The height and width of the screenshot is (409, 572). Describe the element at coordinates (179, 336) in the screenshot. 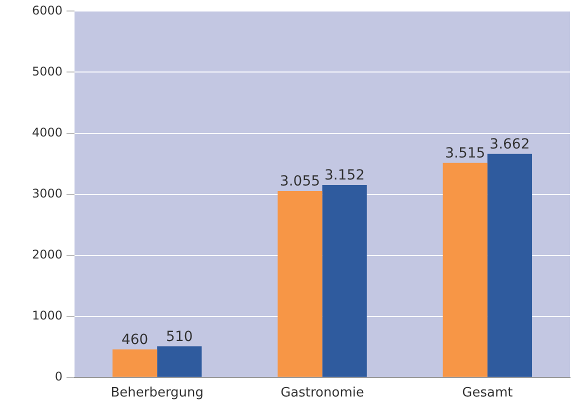

I see `data-label: 510` at that location.